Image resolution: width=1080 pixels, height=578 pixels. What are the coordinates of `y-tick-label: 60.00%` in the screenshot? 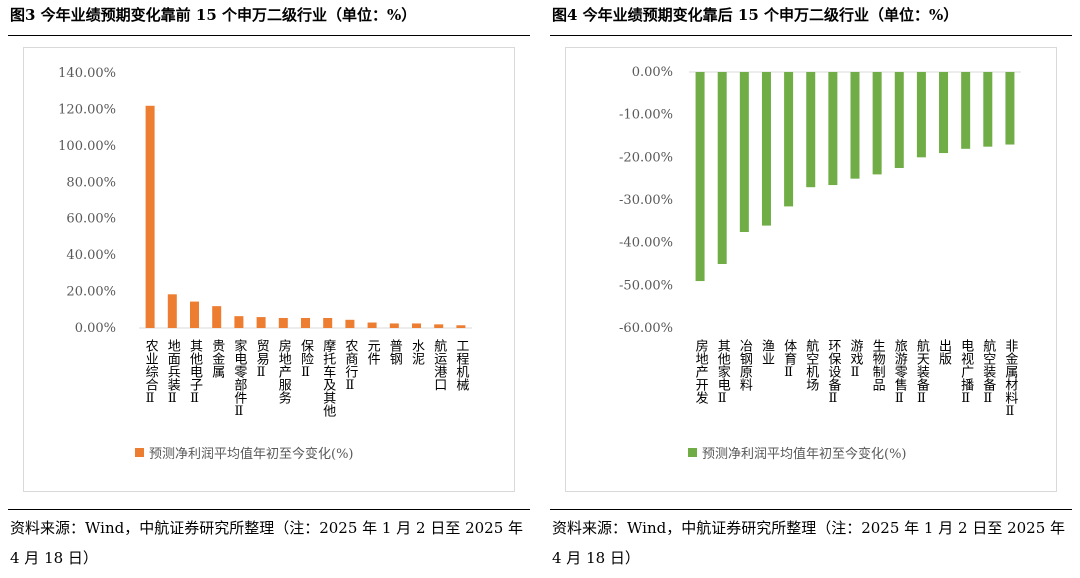 It's located at (91, 219).